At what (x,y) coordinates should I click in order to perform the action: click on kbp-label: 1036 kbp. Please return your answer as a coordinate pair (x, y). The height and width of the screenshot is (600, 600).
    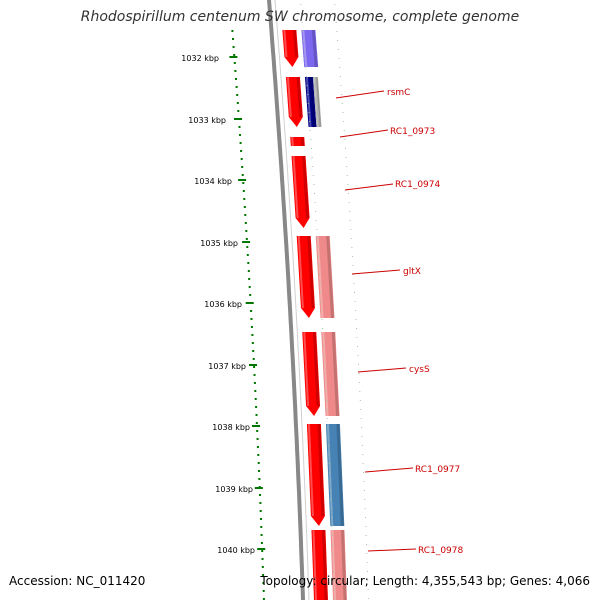
    Looking at the image, I should click on (223, 304).